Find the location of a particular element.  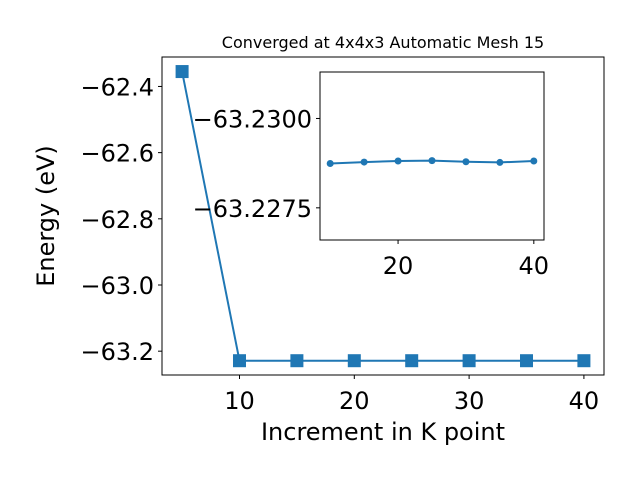

inset-series is located at coordinates (432, 162).